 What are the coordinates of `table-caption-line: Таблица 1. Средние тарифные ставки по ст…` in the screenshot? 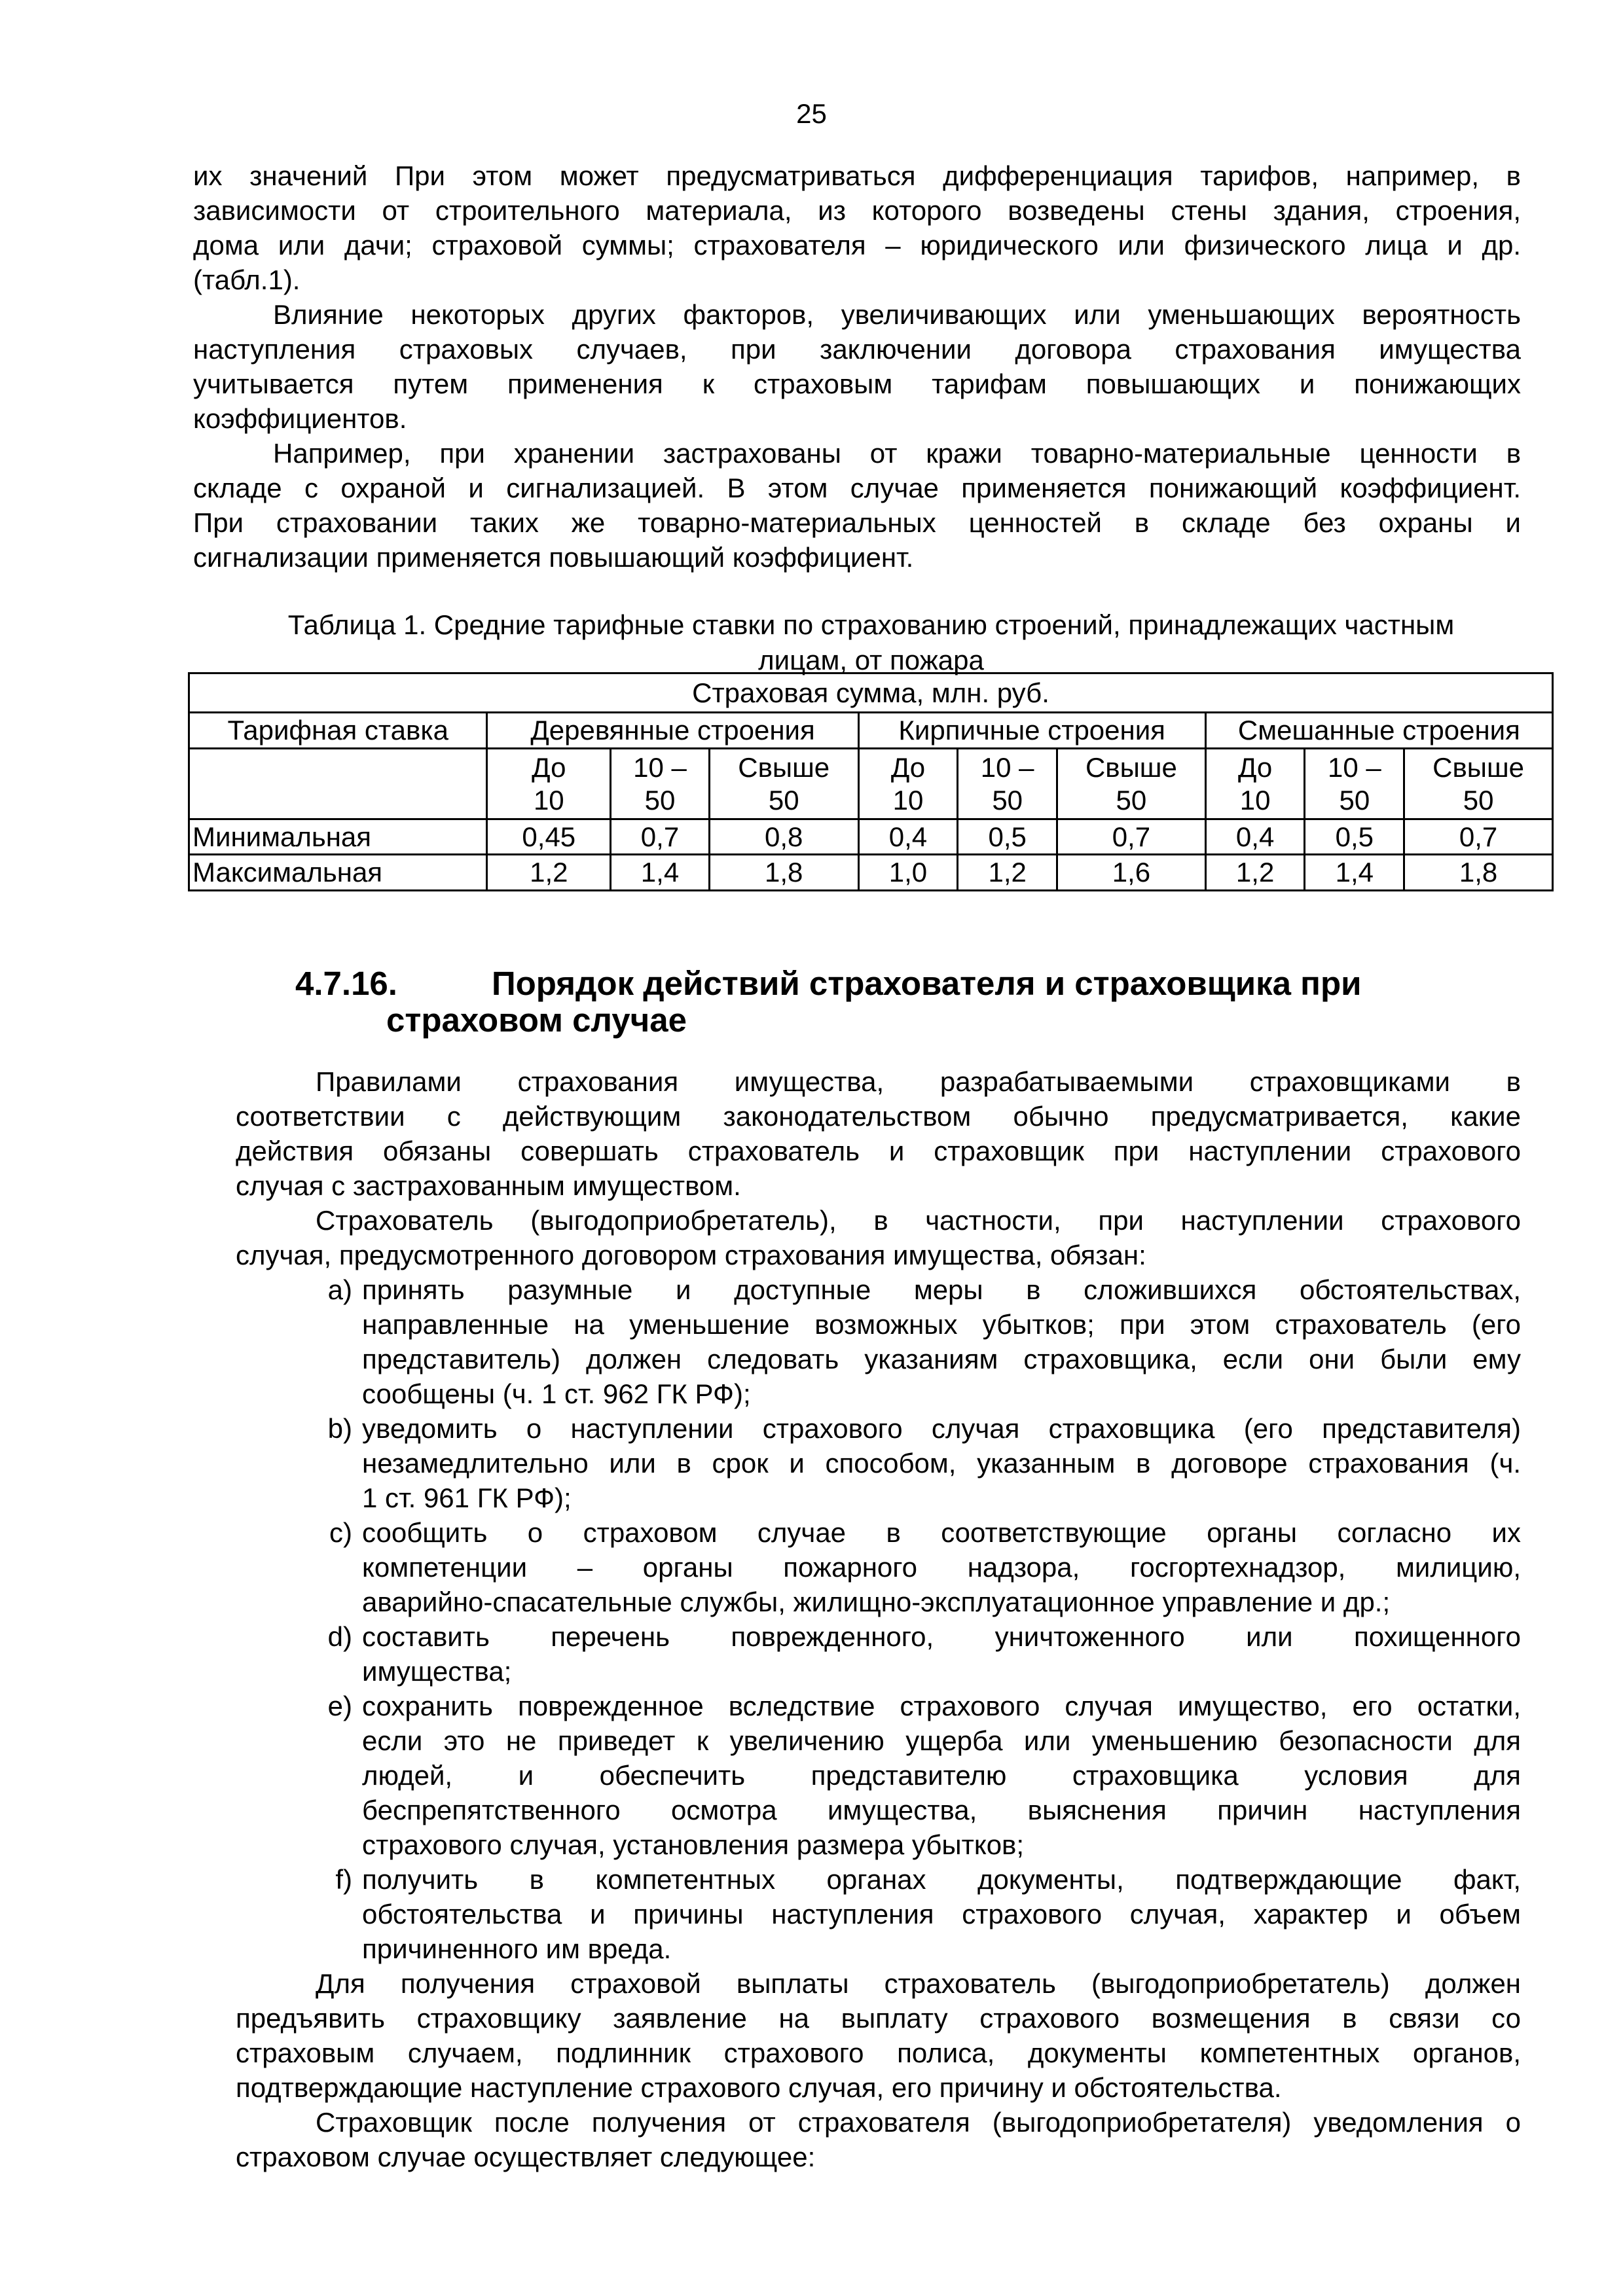 It's located at (871, 624).